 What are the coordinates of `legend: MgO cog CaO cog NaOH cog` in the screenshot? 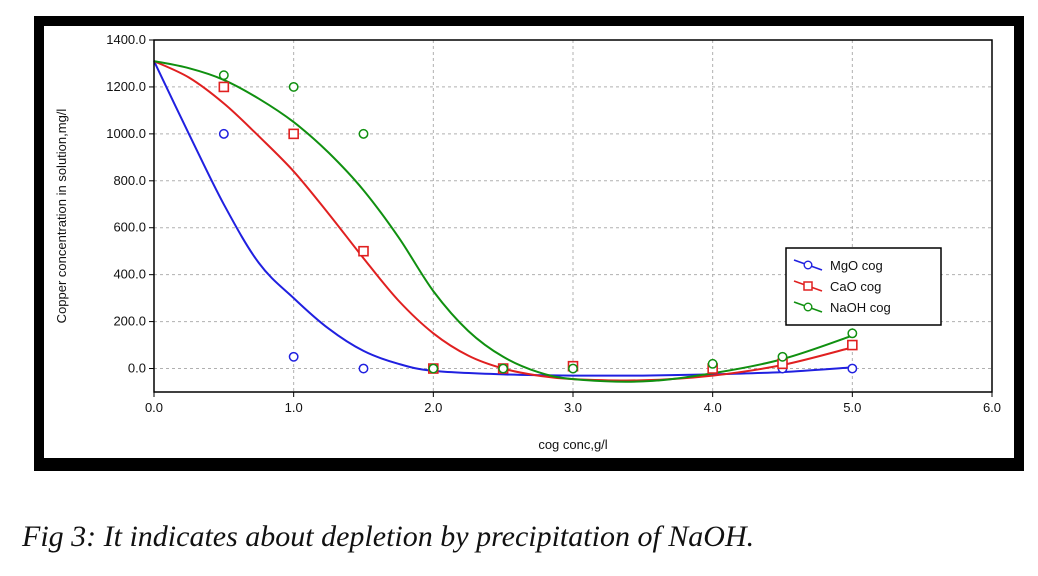 It's located at (863, 286).